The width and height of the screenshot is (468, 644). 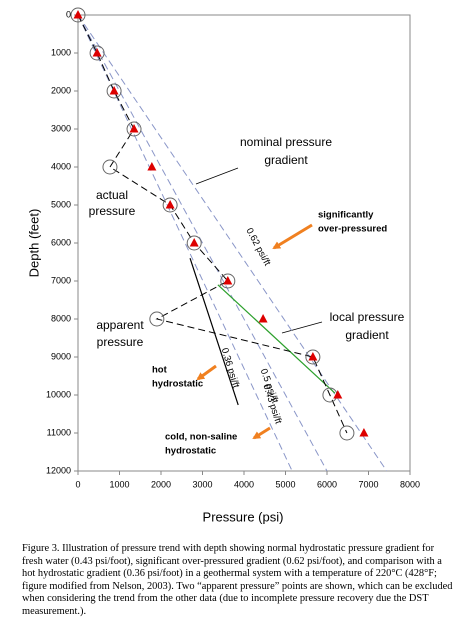 What do you see at coordinates (61, 166) in the screenshot?
I see `y-tick-label: 4000` at bounding box center [61, 166].